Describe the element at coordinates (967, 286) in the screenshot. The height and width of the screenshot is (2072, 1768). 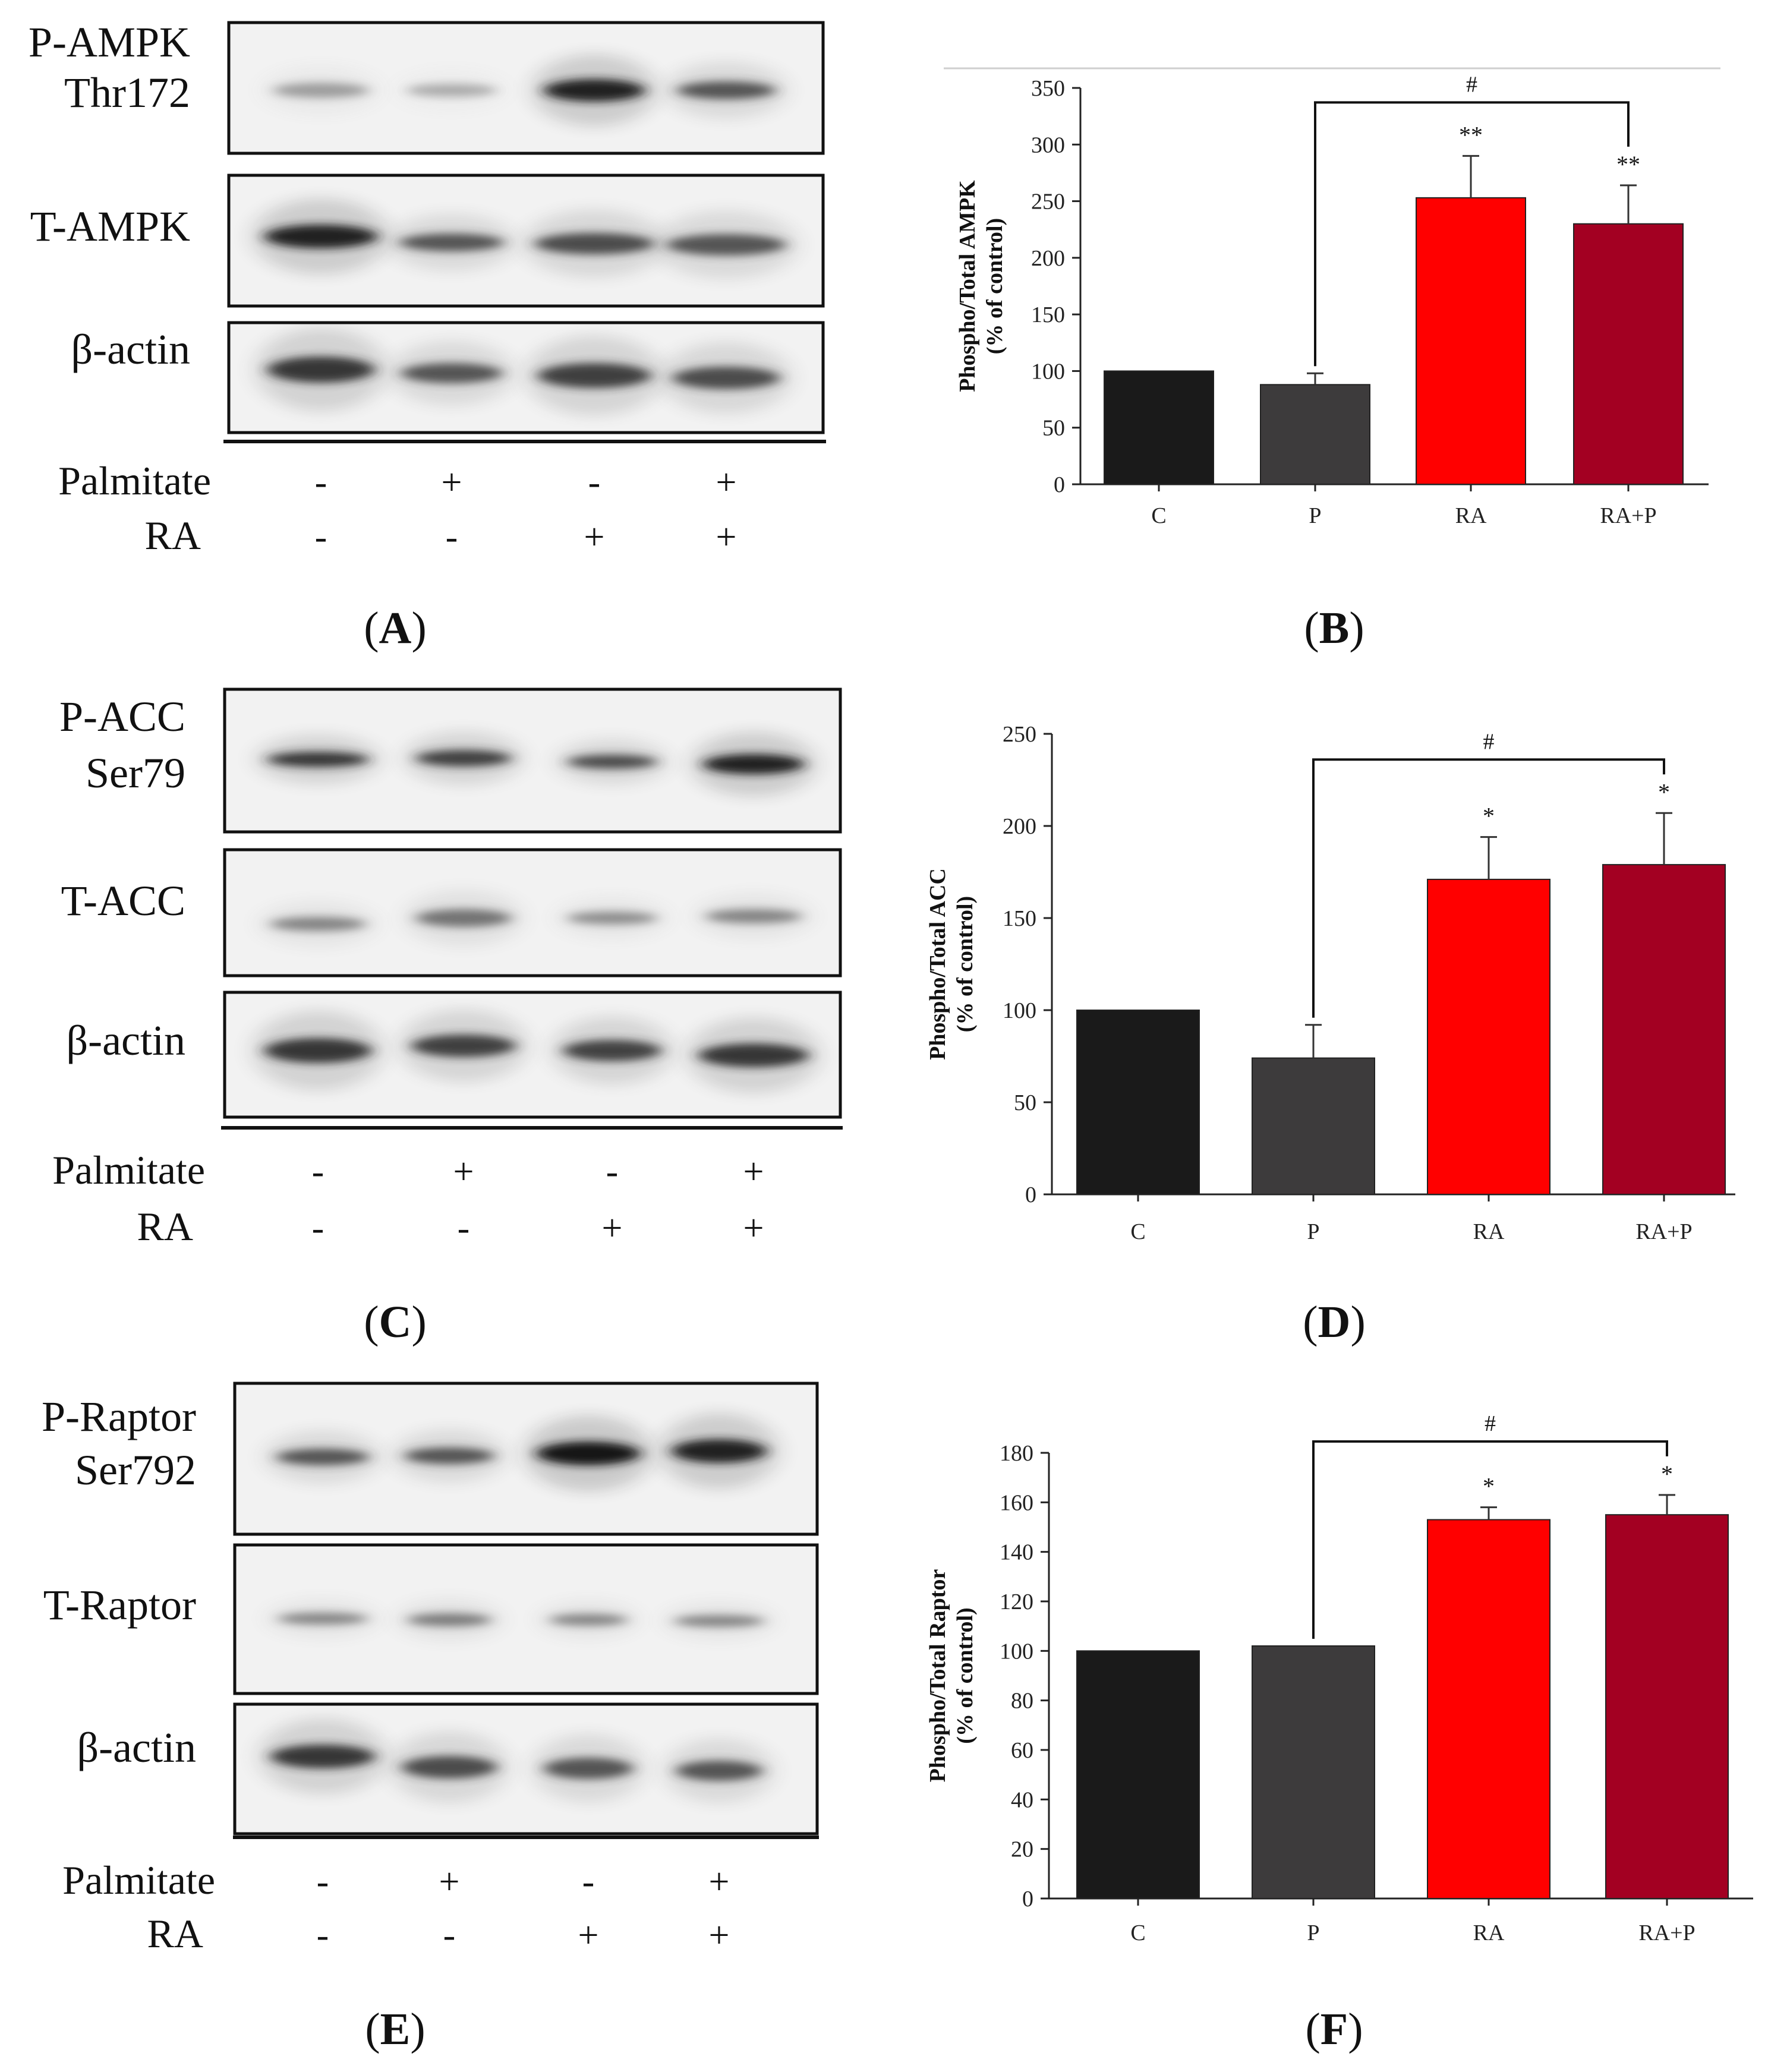
I see `y-axis-label: Phospho/Total AMPK` at that location.